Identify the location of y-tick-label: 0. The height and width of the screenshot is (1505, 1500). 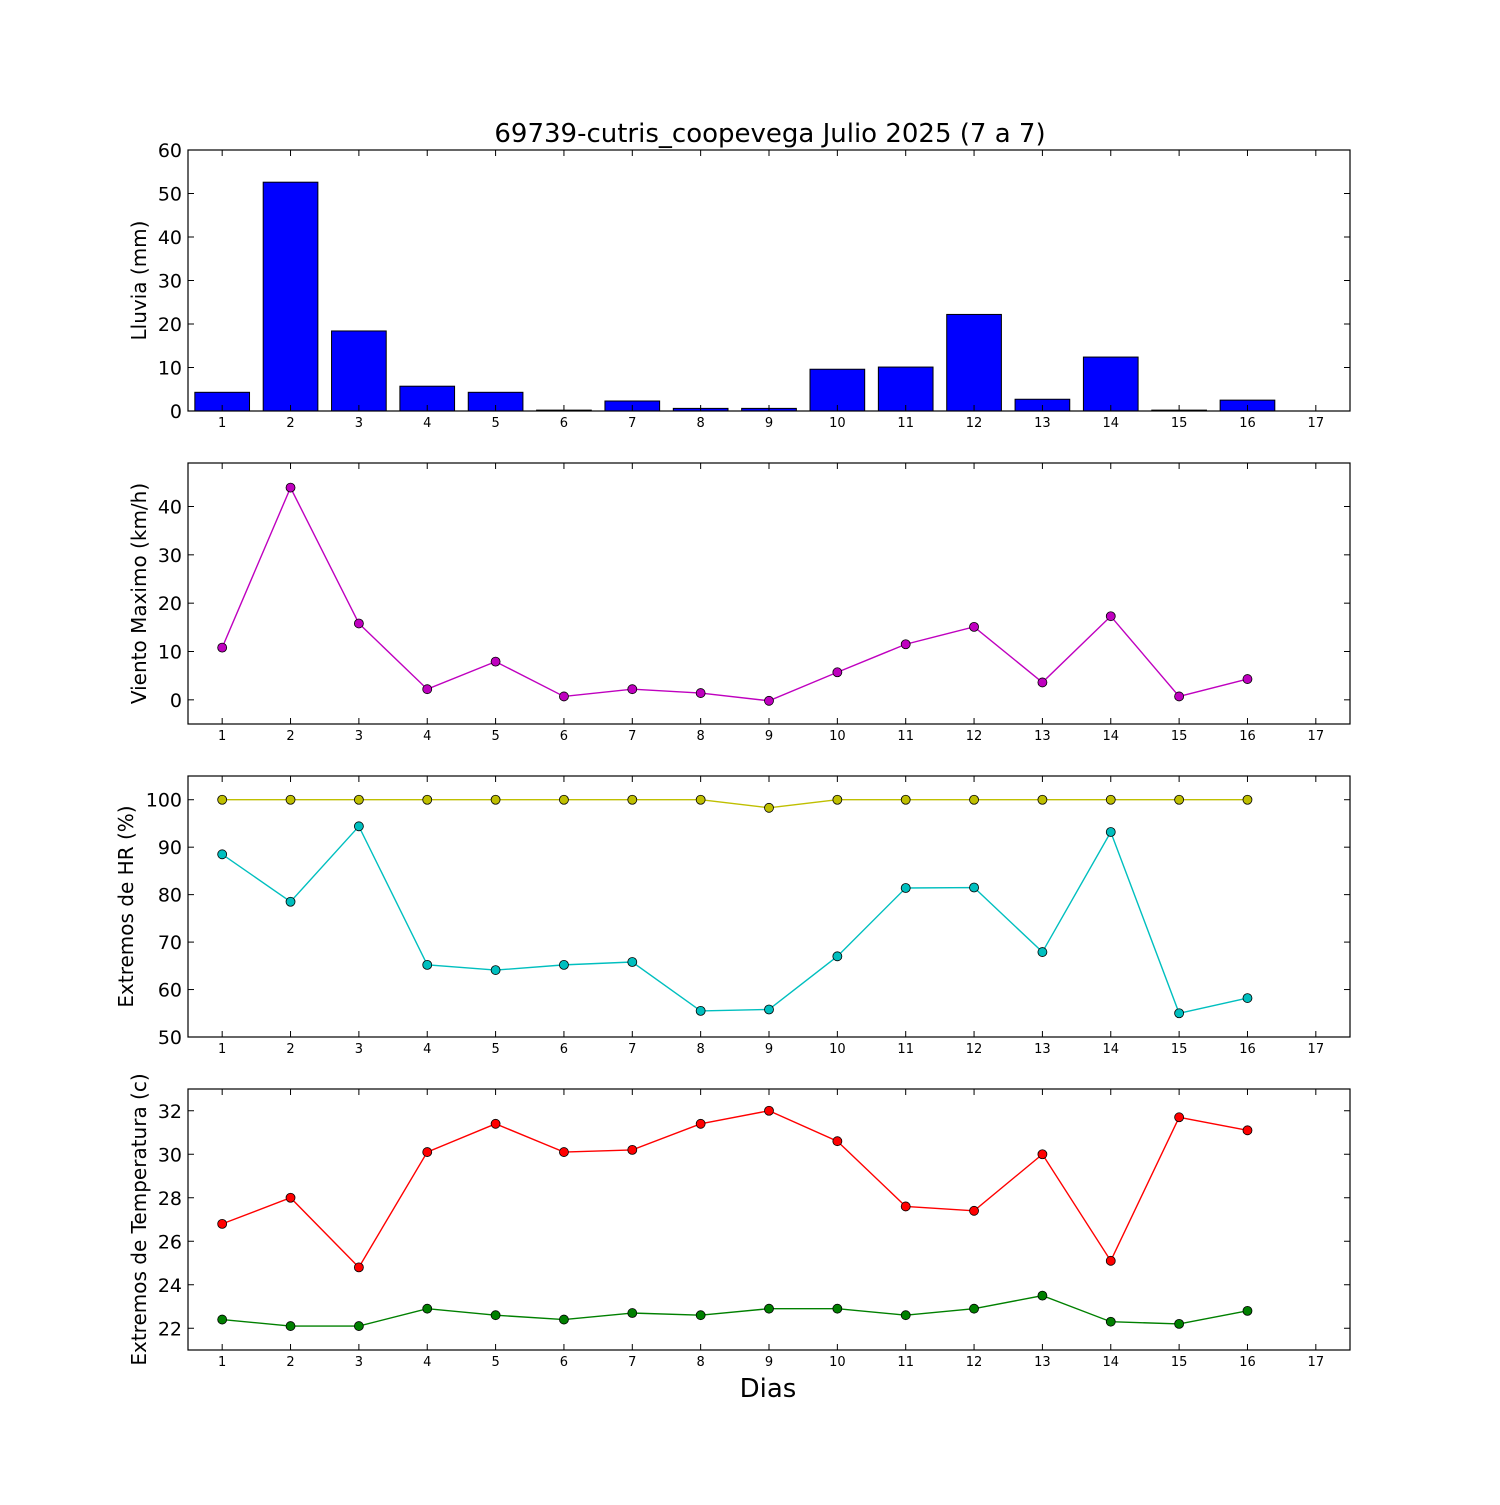
(176, 412).